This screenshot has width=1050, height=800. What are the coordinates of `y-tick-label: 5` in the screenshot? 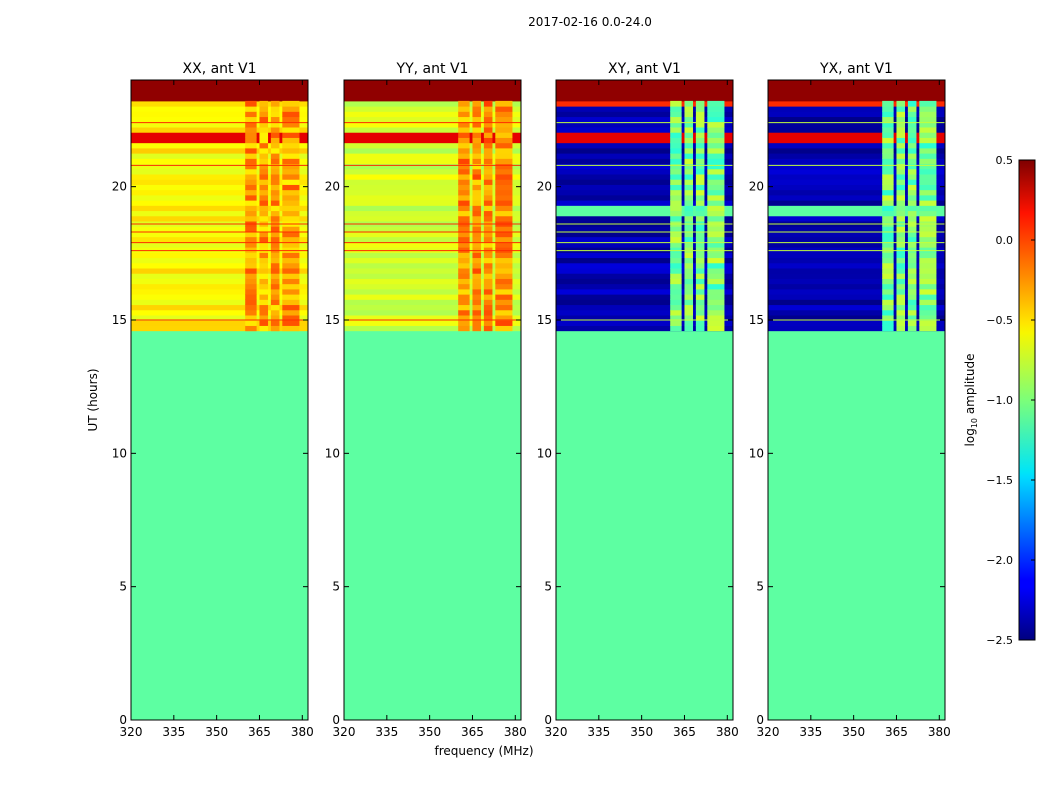 It's located at (336, 587).